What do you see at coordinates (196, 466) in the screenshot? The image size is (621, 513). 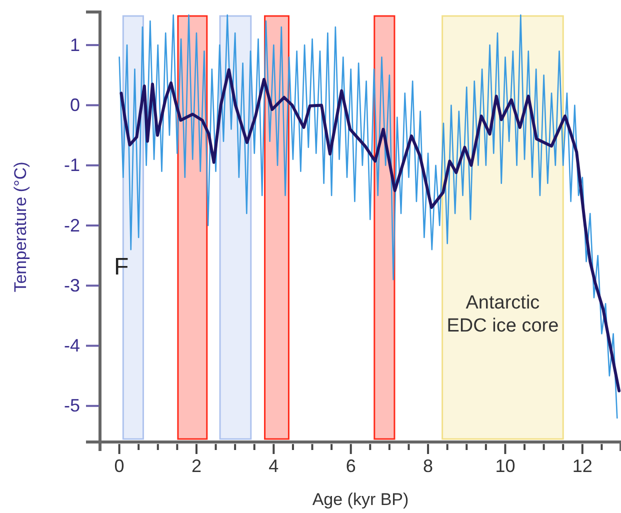 I see `x-tick-label: 2` at bounding box center [196, 466].